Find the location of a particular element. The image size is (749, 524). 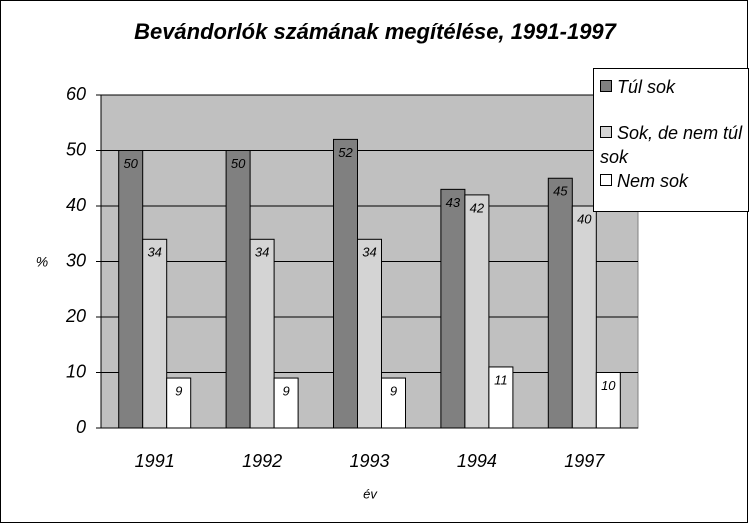

value-label: 11 is located at coordinates (501, 379).